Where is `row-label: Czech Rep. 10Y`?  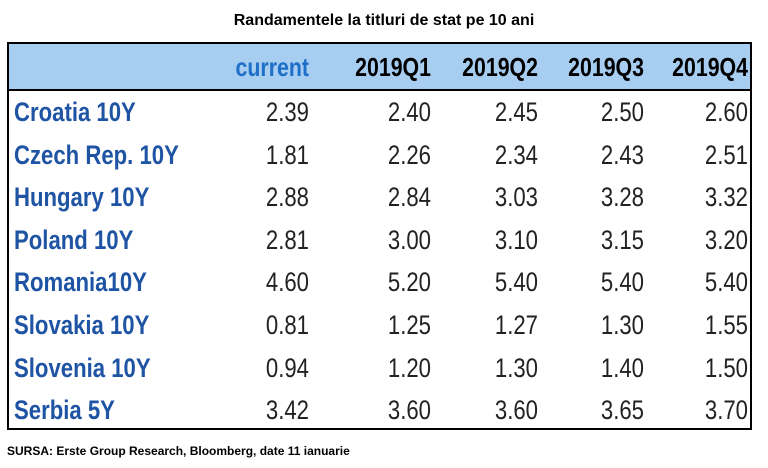
row-label: Czech Rep. 10Y is located at coordinates (96, 154).